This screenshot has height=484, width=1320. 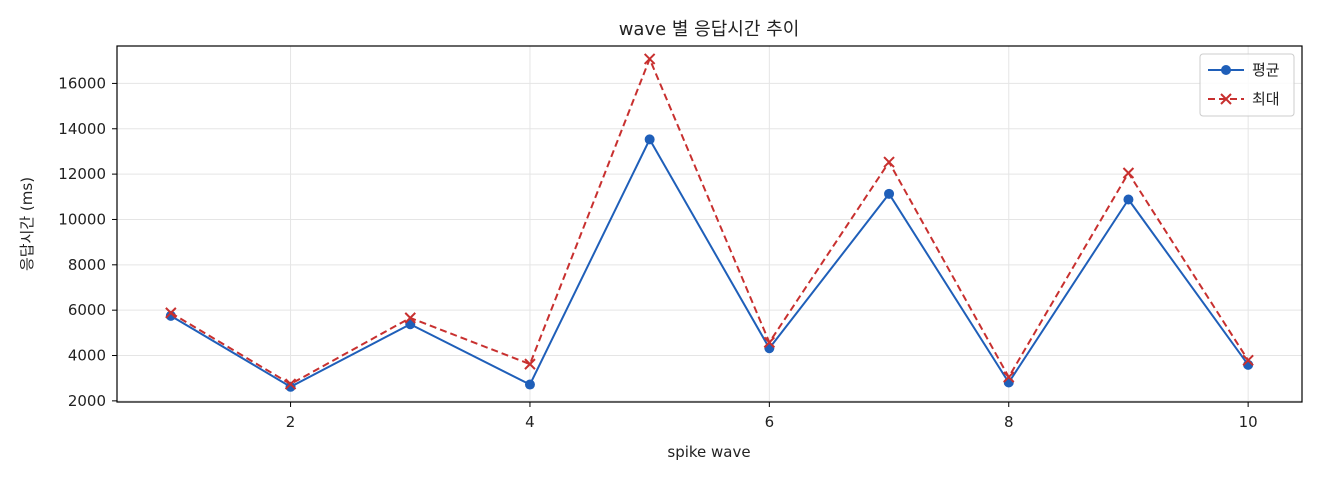 I want to click on y-axis-label: 응답시간 (ms), so click(x=27, y=224).